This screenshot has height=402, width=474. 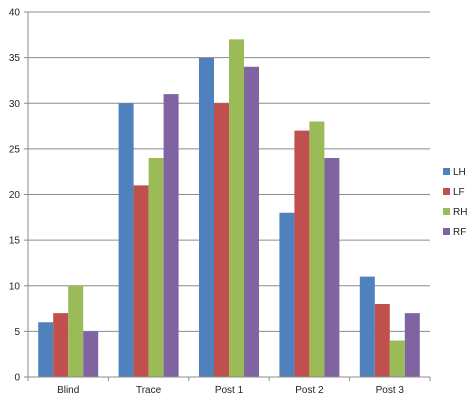 I want to click on y-tick-label: 5, so click(x=17, y=332).